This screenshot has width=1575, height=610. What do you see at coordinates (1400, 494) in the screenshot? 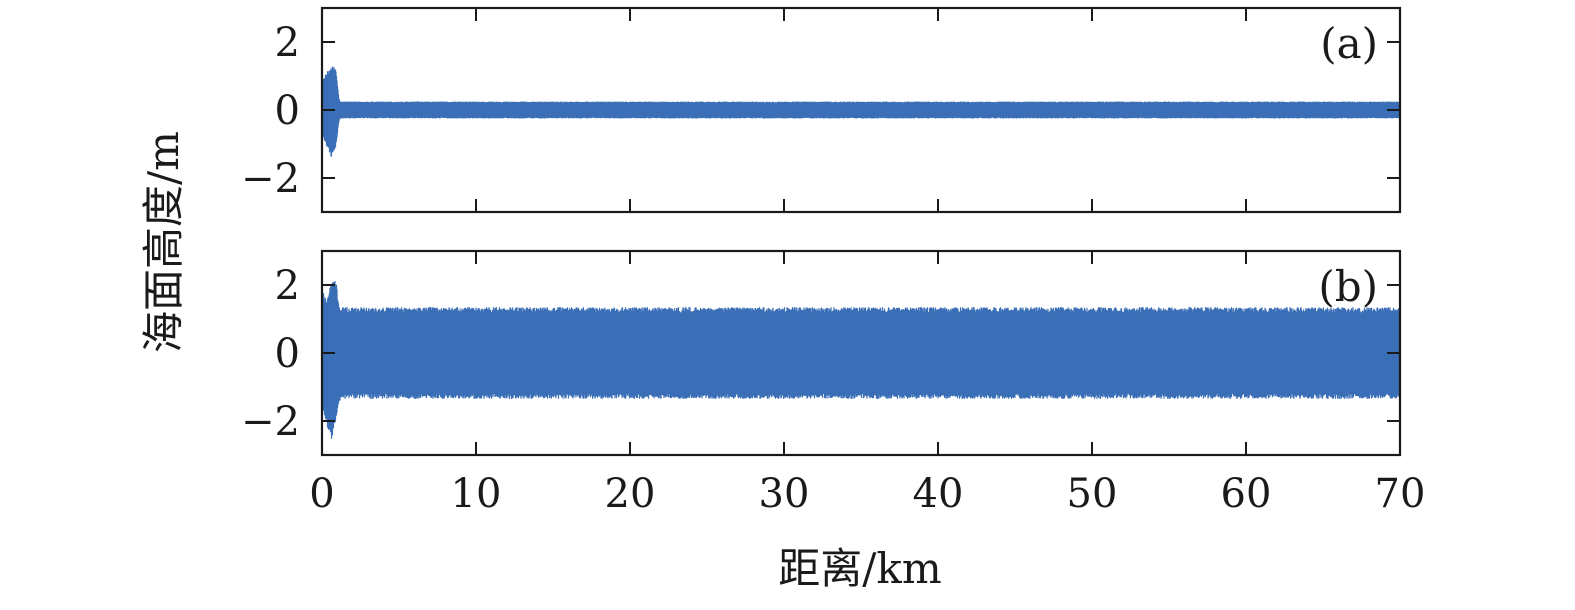
I see `x-tick-label: 70` at bounding box center [1400, 494].